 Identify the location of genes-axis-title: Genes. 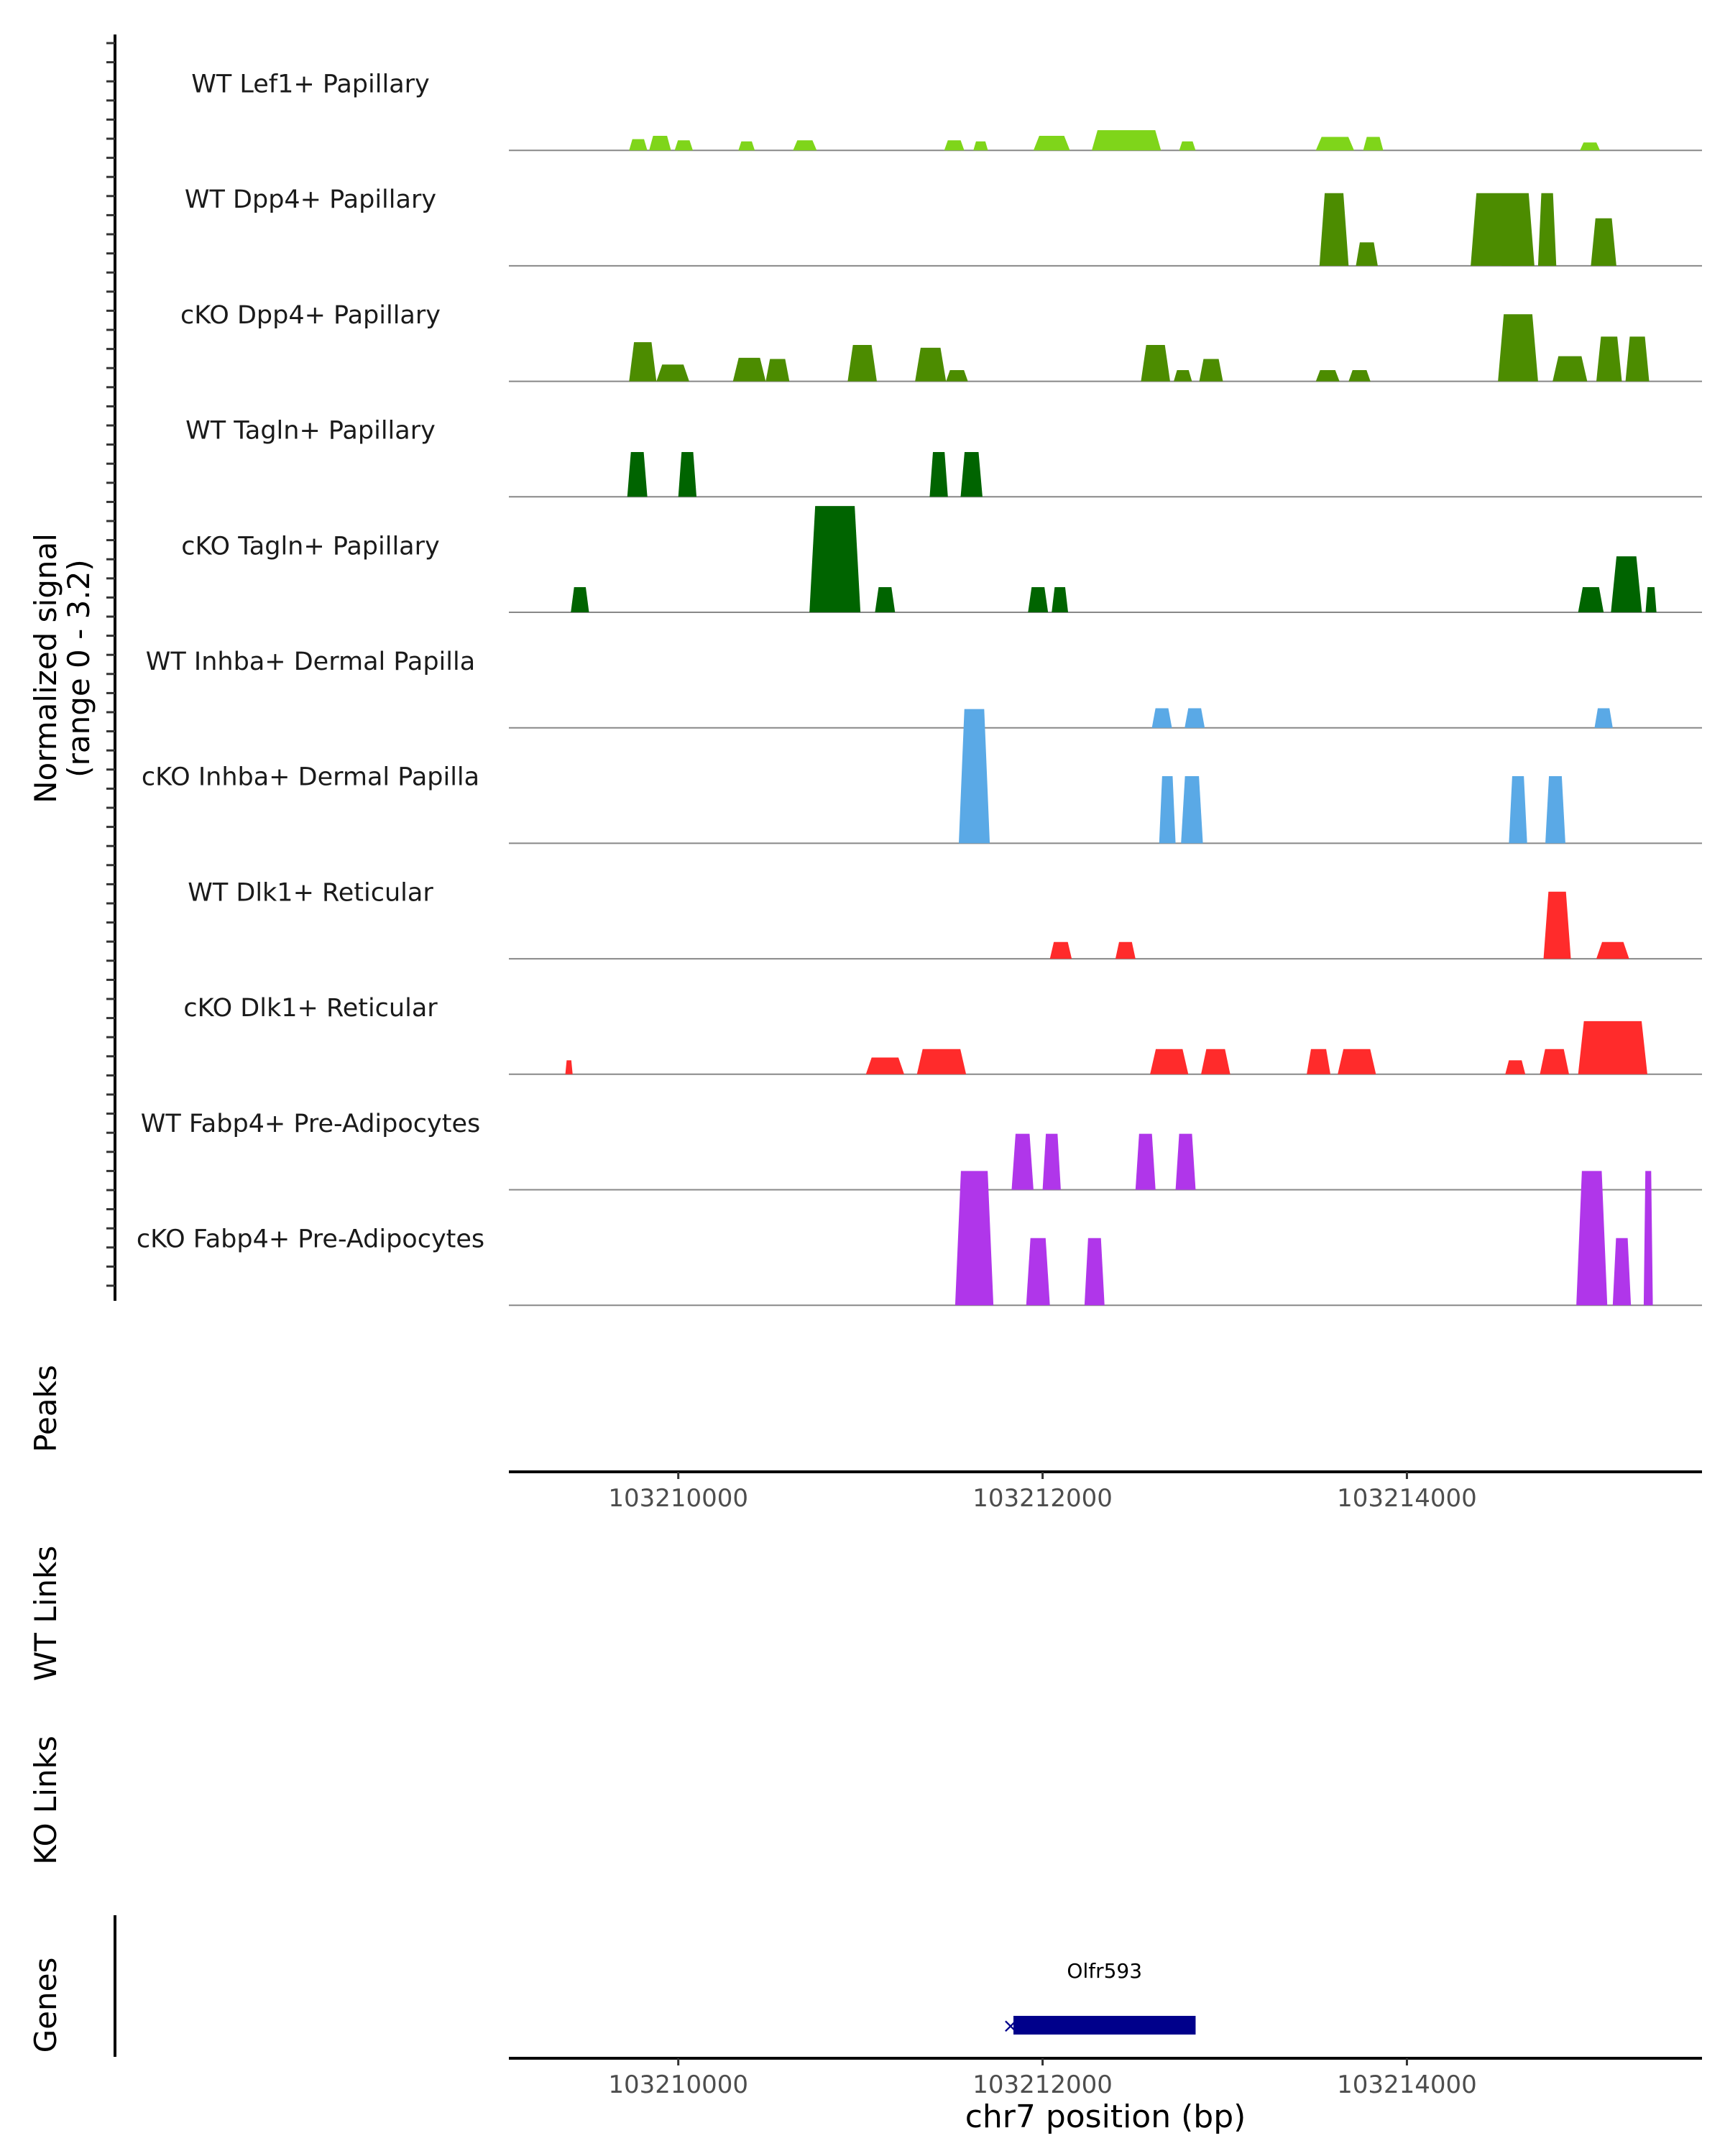
(45, 2005).